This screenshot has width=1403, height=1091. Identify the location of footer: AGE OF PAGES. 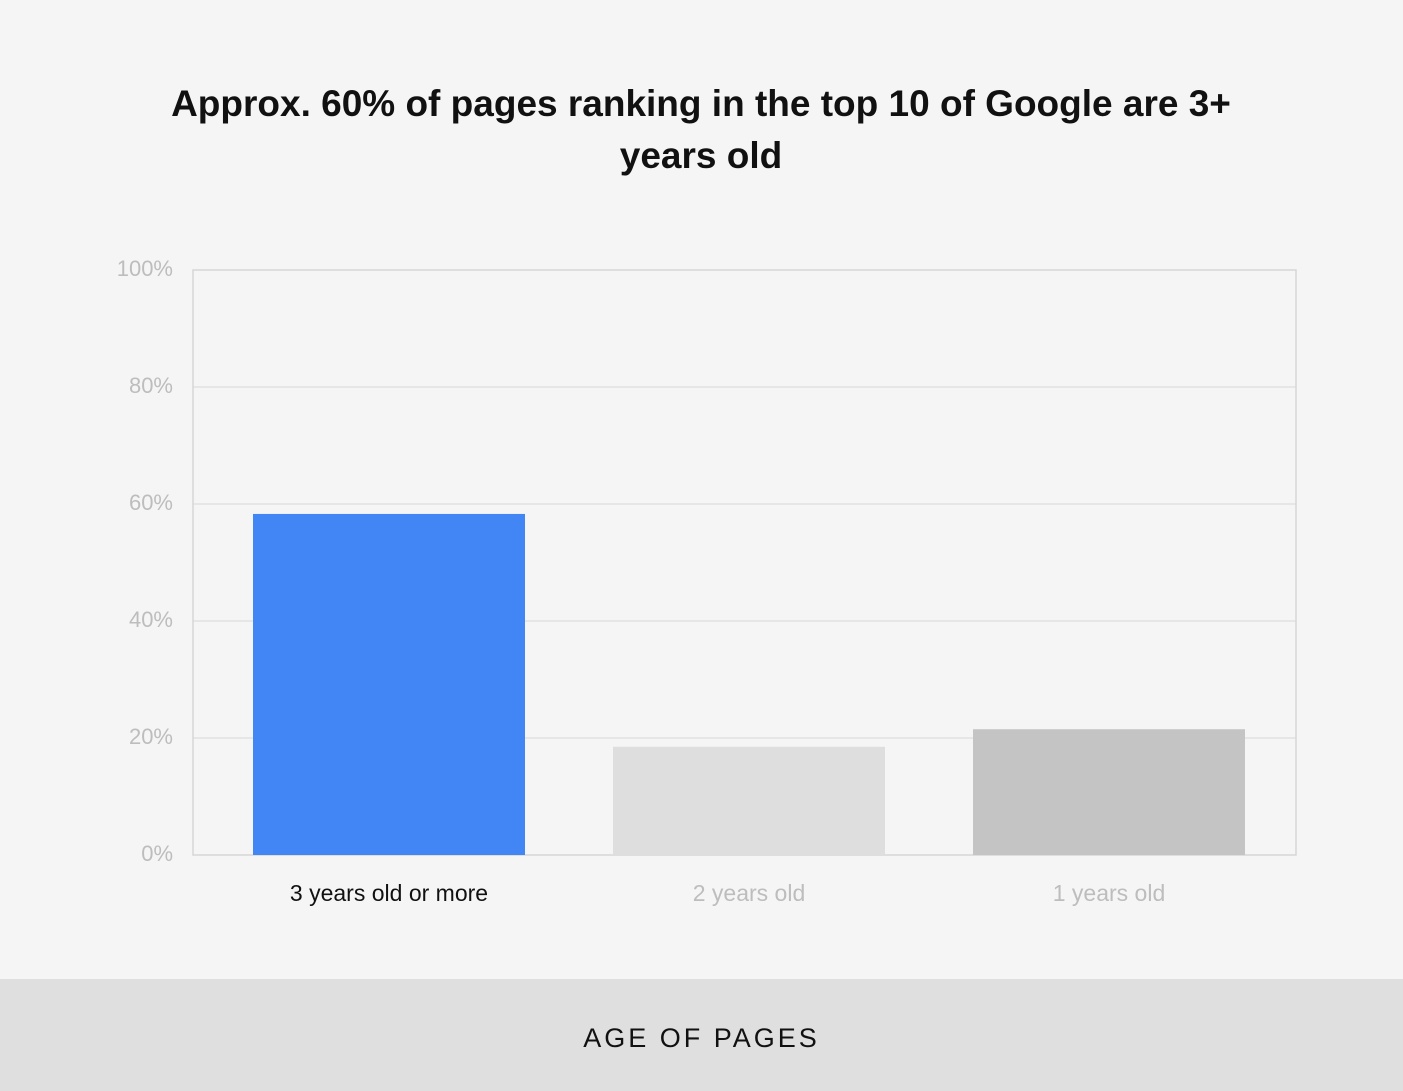
(701, 1035).